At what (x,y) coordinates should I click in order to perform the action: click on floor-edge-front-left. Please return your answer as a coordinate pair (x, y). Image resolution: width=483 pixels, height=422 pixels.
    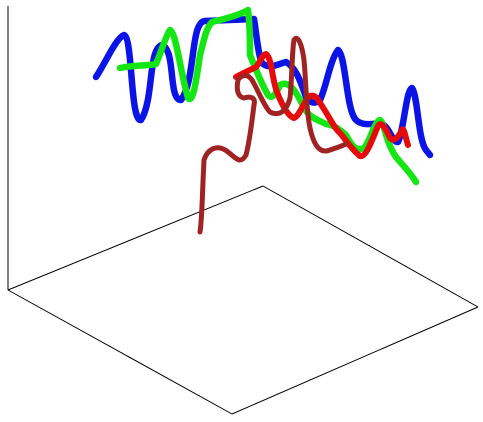
    Looking at the image, I should click on (120, 352).